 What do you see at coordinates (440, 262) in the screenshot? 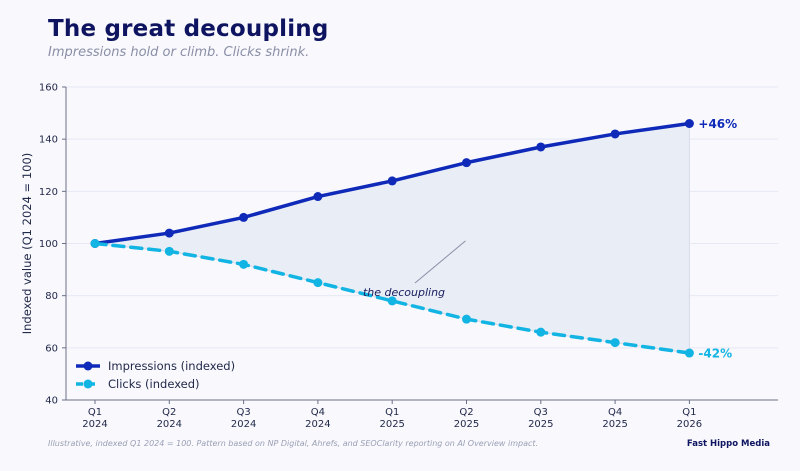
I see `annotation-pointer` at bounding box center [440, 262].